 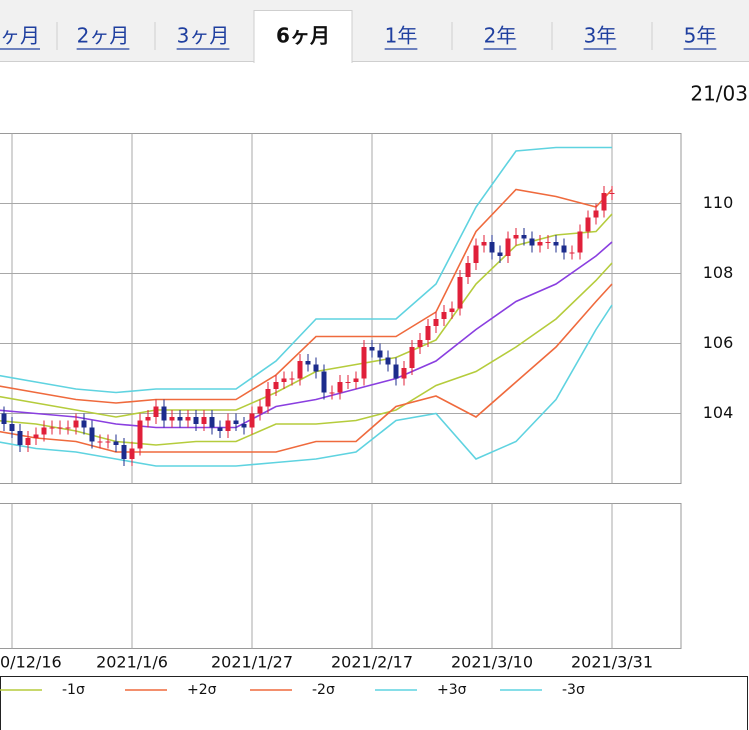 I want to click on tab-label: 2年, so click(x=500, y=36).